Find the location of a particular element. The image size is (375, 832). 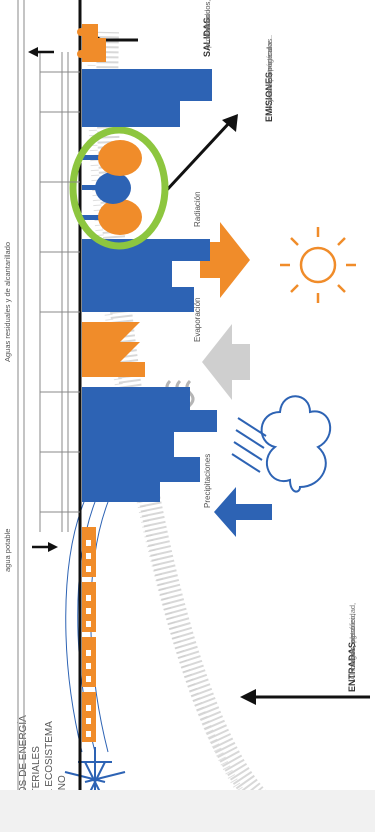

agua-potable-label: agua potable is located at coordinates (7, 550).